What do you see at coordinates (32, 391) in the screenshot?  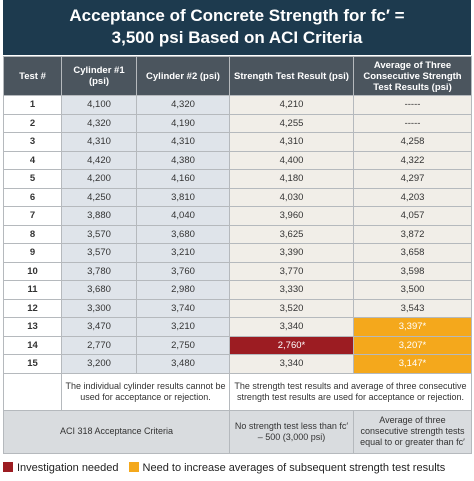 I see `empty-cell` at bounding box center [32, 391].